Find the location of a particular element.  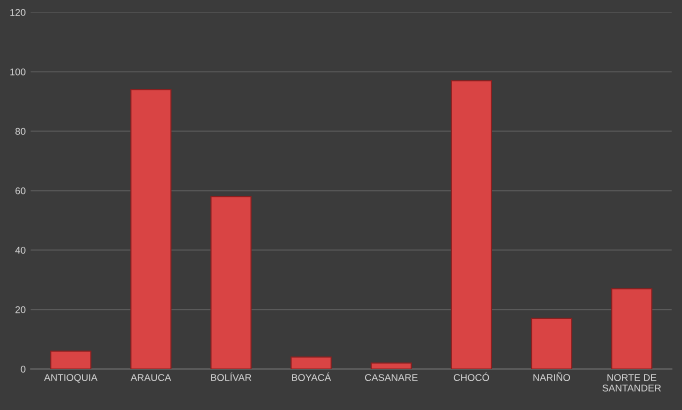

x-tick-label: CHOCÓ is located at coordinates (472, 376).